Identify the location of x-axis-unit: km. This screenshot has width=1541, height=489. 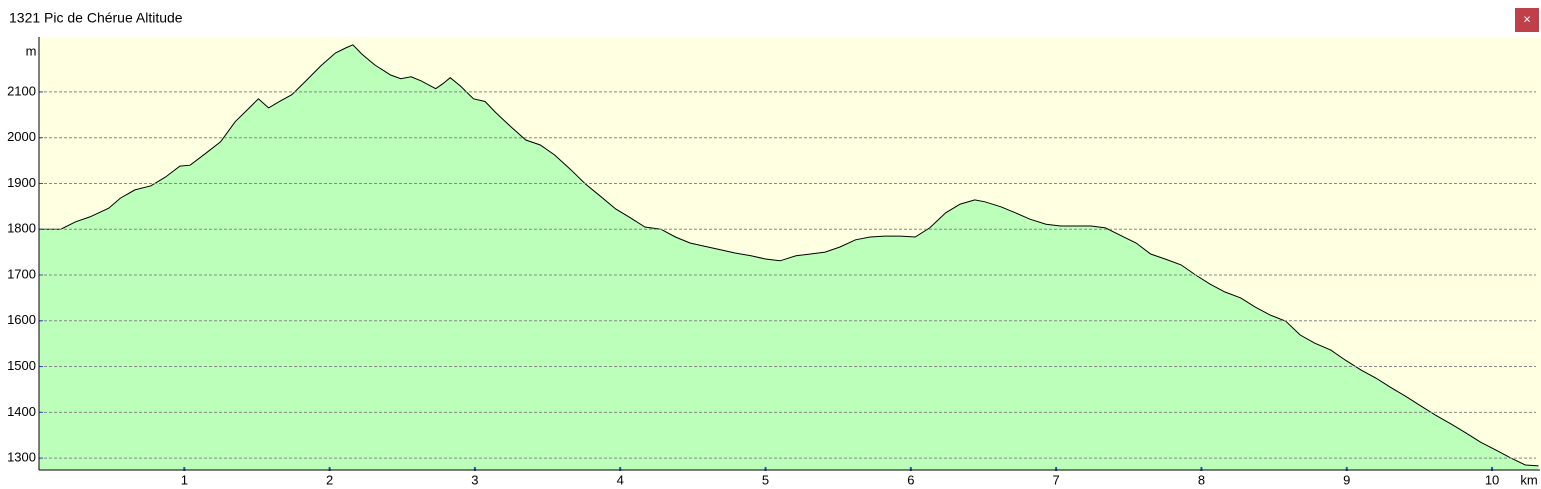
(1528, 479).